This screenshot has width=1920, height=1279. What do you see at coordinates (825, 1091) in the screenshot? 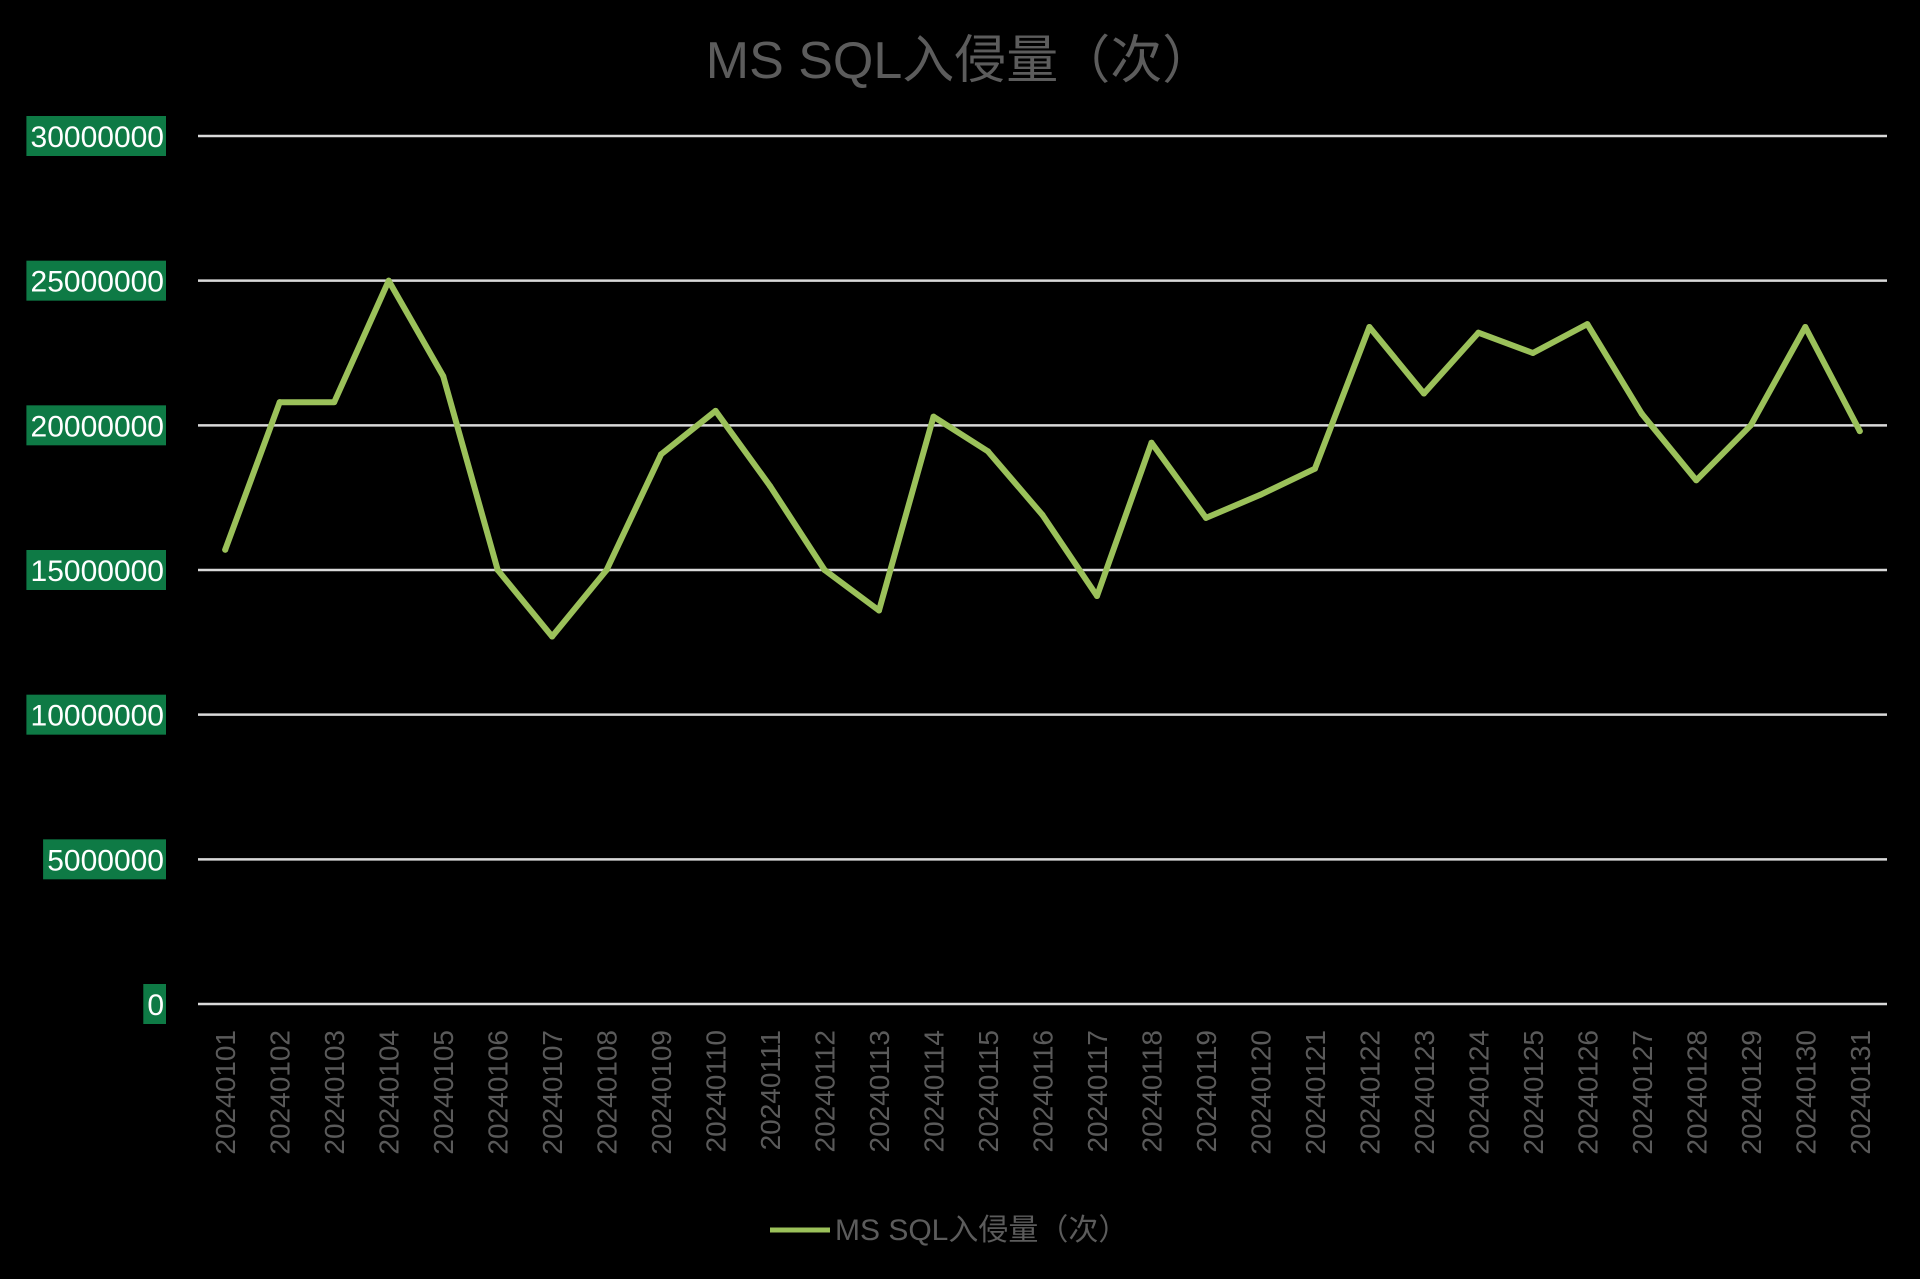
I see `x-tick-label: 20240112` at bounding box center [825, 1091].